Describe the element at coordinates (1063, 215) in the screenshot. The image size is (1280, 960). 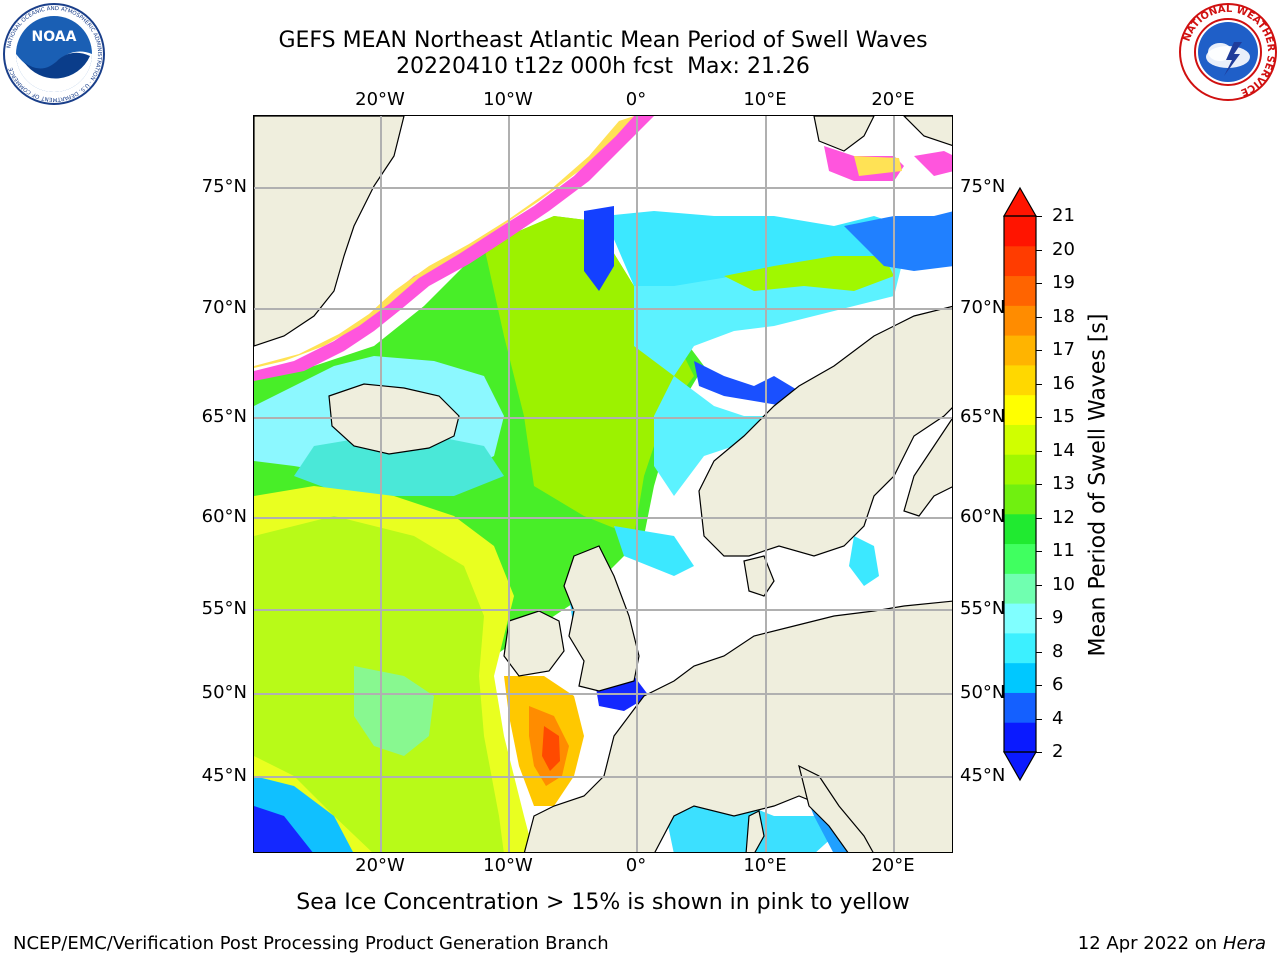
I see `colorbar-tick-label: 21` at that location.